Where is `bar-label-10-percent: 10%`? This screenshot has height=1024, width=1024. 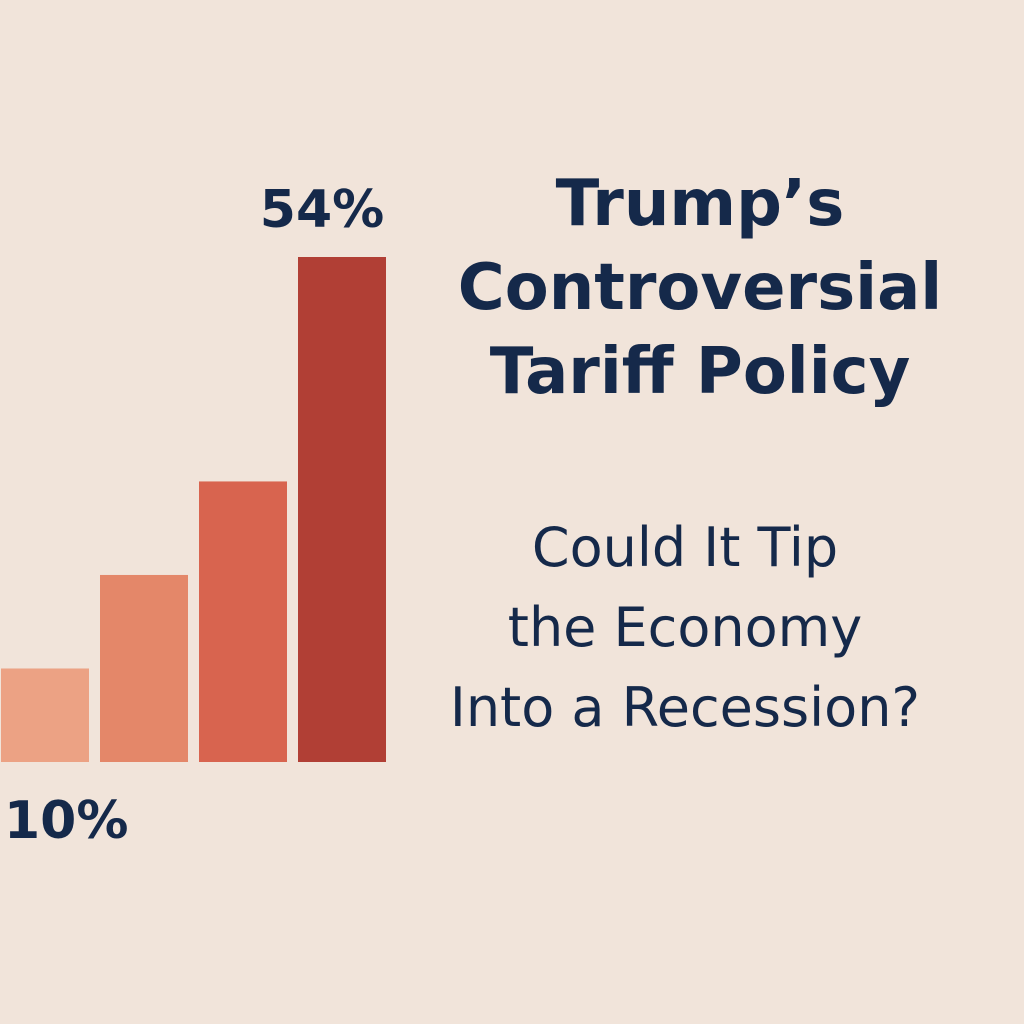 bar-label-10-percent: 10% is located at coordinates (66, 821).